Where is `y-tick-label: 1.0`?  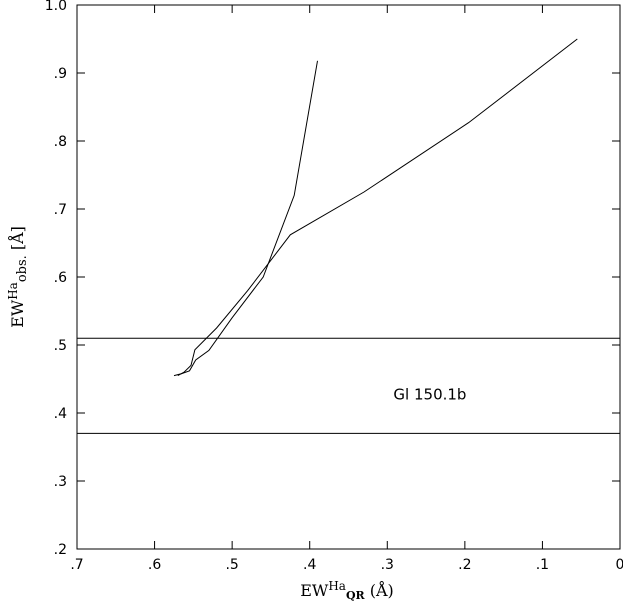
y-tick-label: 1.0 is located at coordinates (56, 7).